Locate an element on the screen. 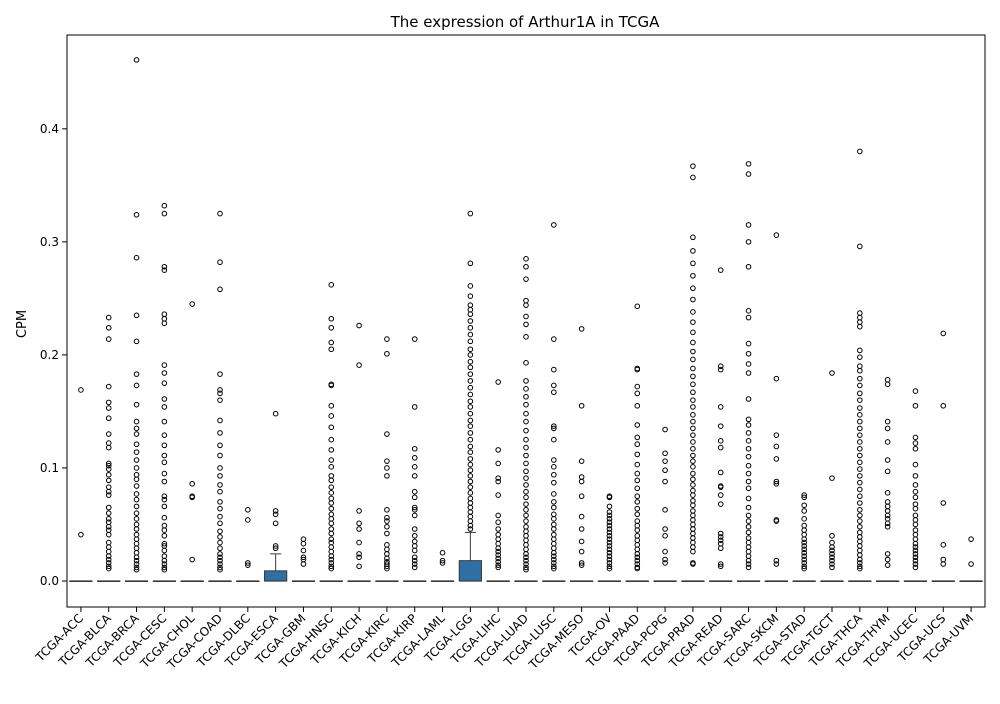 The image size is (1000, 704). y-axis-label: CPM is located at coordinates (22, 324).